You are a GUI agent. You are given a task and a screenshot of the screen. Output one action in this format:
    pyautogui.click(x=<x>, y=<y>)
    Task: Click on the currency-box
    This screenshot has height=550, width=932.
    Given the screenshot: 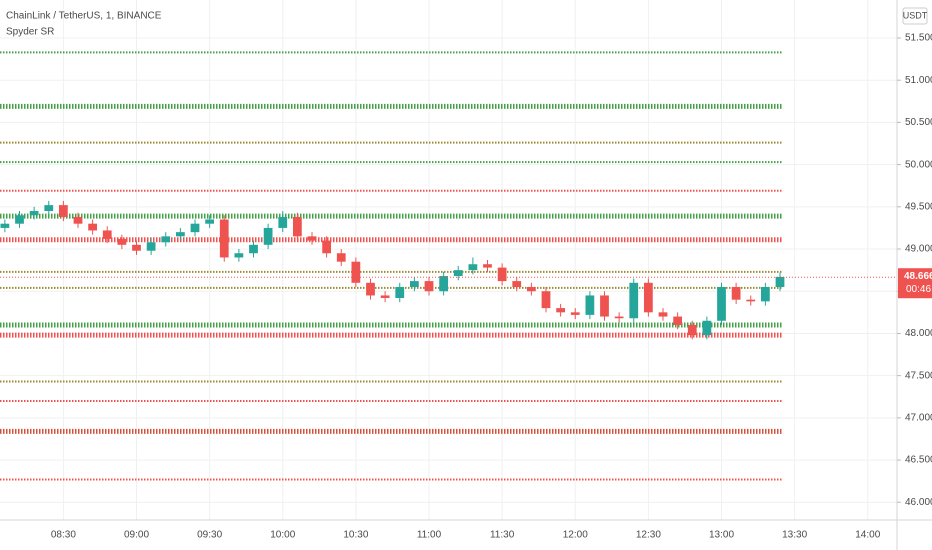 What is the action you would take?
    pyautogui.click(x=915, y=16)
    